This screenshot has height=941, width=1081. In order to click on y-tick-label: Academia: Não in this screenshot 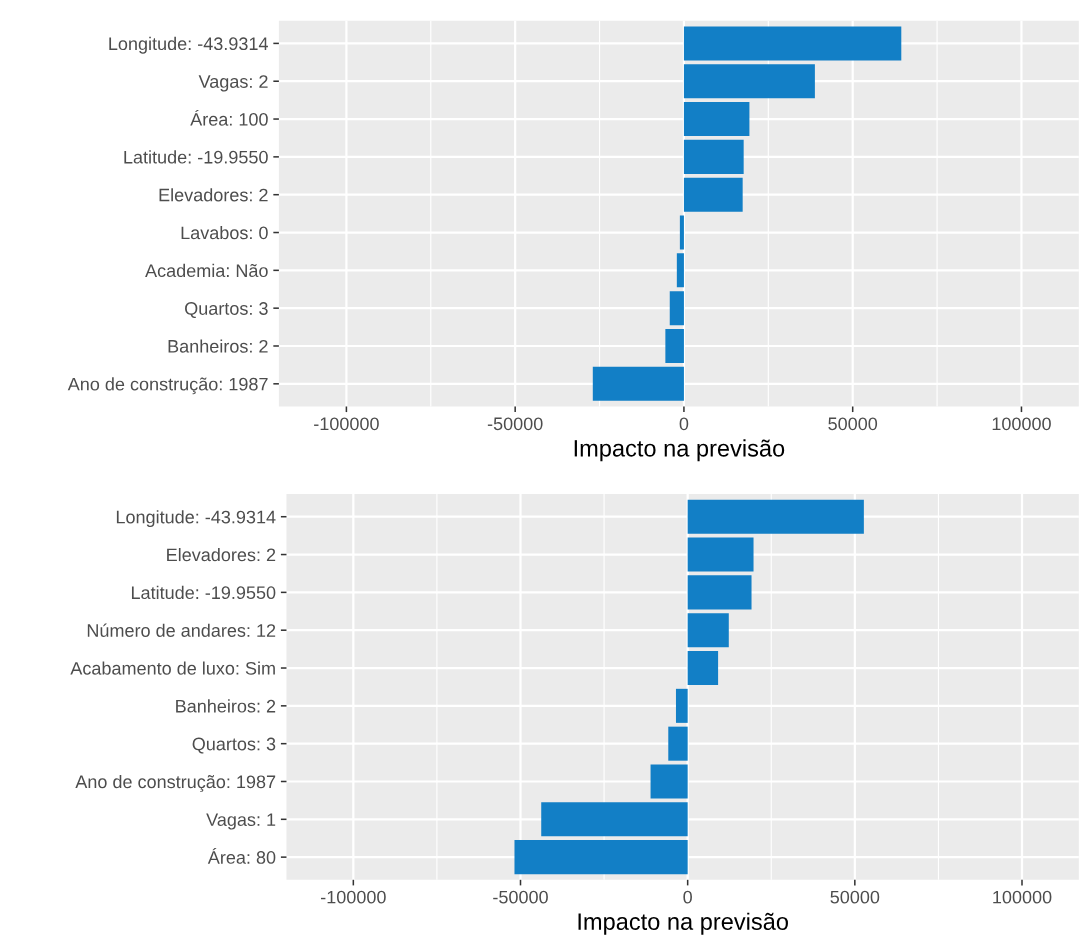, I will do `click(206, 270)`.